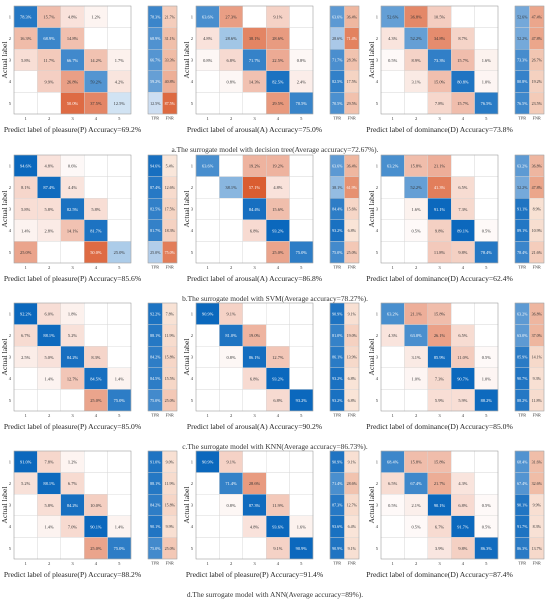 The height and width of the screenshot is (602, 550). What do you see at coordinates (192, 230) in the screenshot?
I see `y-tick-label: 4` at bounding box center [192, 230].